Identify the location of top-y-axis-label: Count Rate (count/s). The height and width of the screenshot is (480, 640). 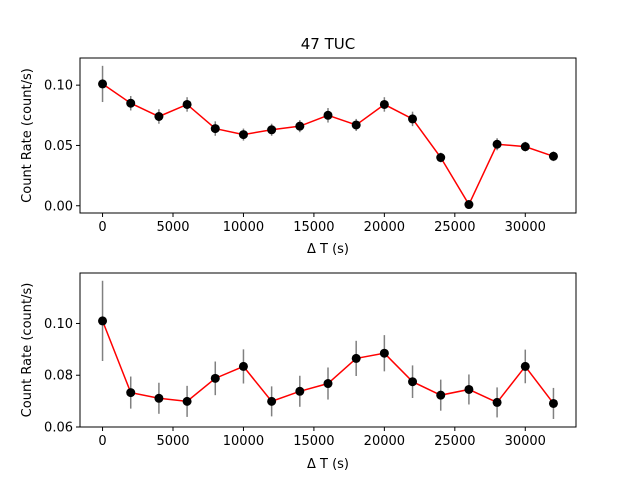
(27, 135).